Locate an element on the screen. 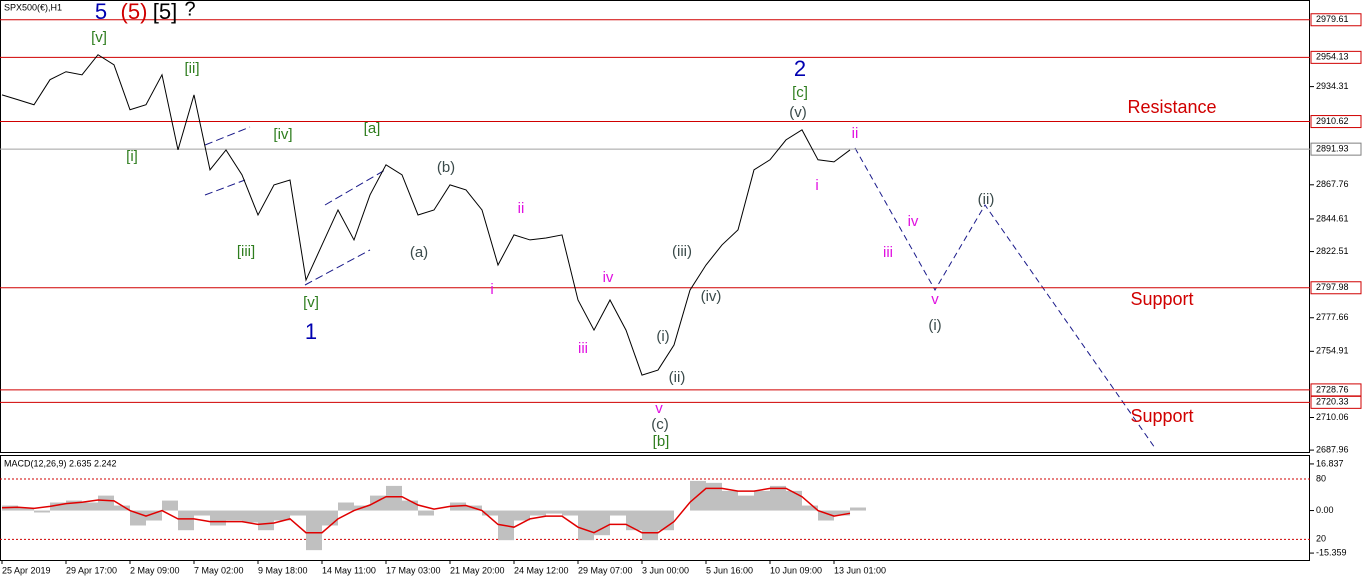 The image size is (1362, 581). wave-label: ? is located at coordinates (189, 10).